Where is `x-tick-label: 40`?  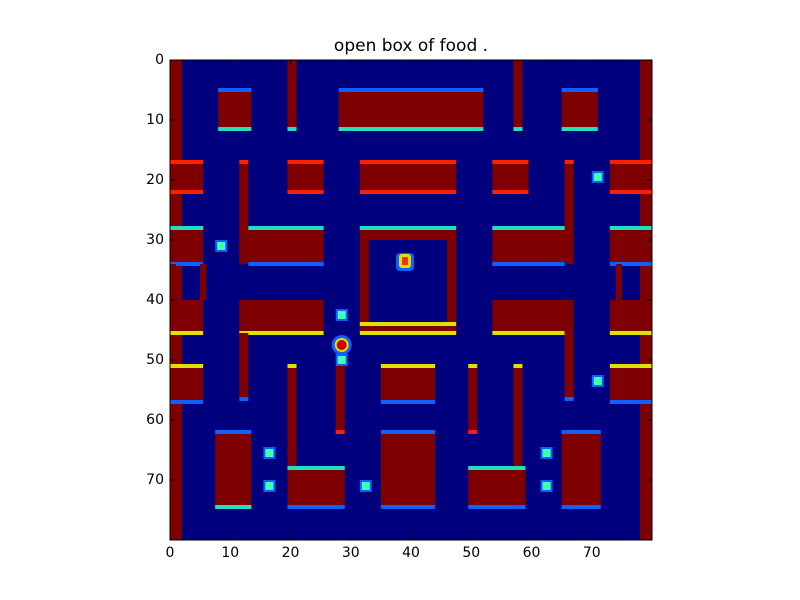
x-tick-label: 40 is located at coordinates (411, 553).